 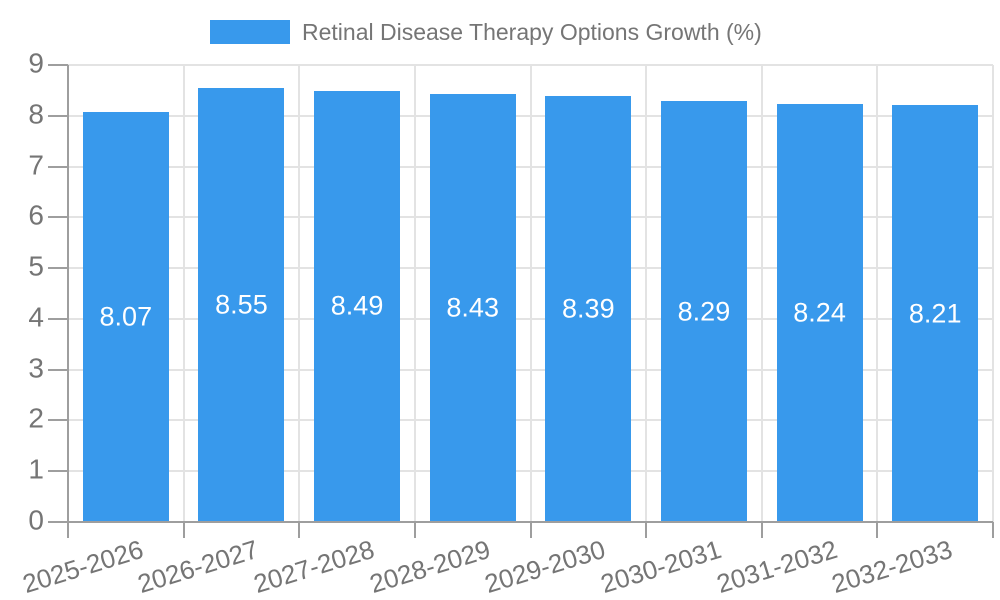 I want to click on y-axis-label: 5, so click(x=36, y=266).